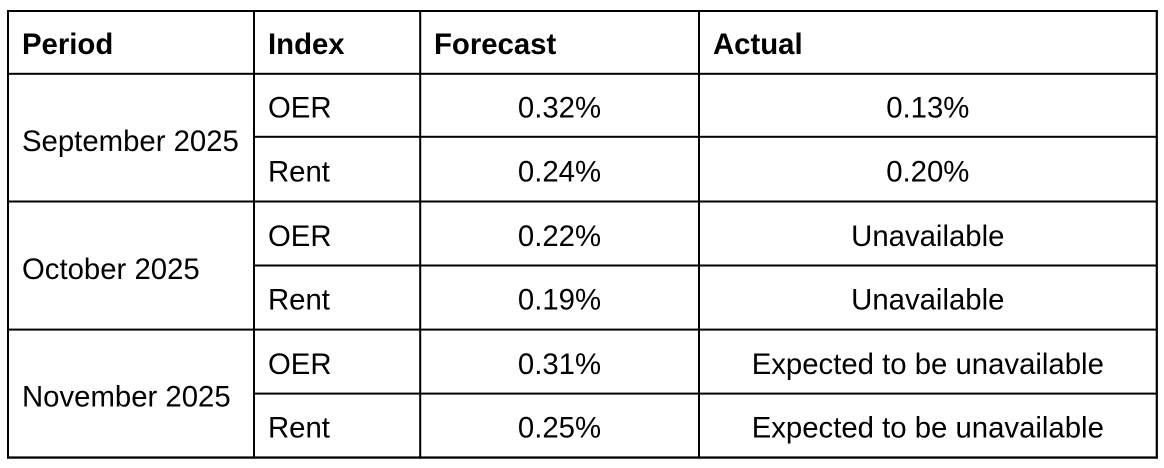 This screenshot has width=1164, height=468. I want to click on svg-text: 0.32%, so click(559, 108).